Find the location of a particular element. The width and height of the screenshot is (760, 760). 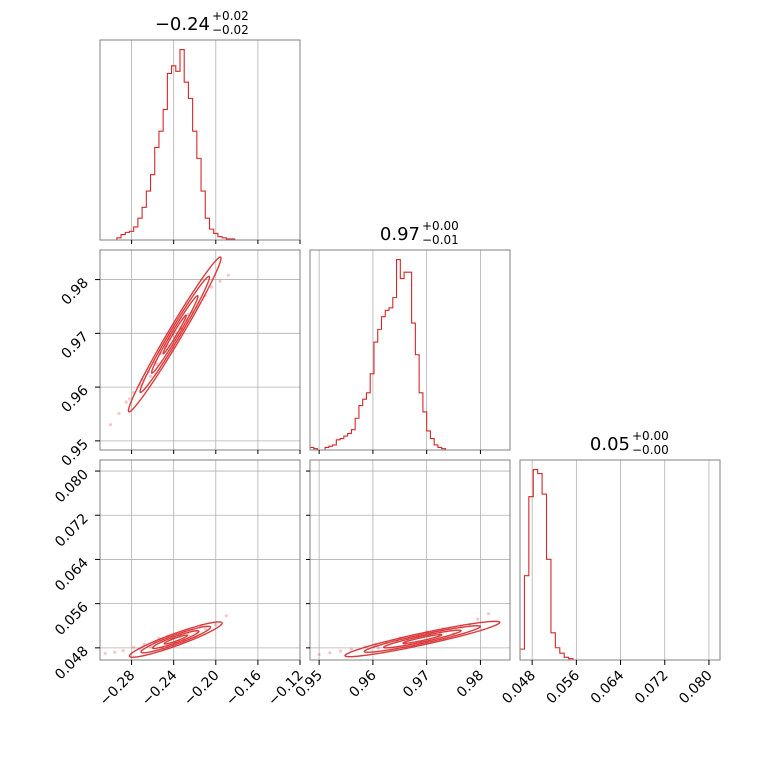

y-tick-label-1-1: 0.96 is located at coordinates (74, 399).